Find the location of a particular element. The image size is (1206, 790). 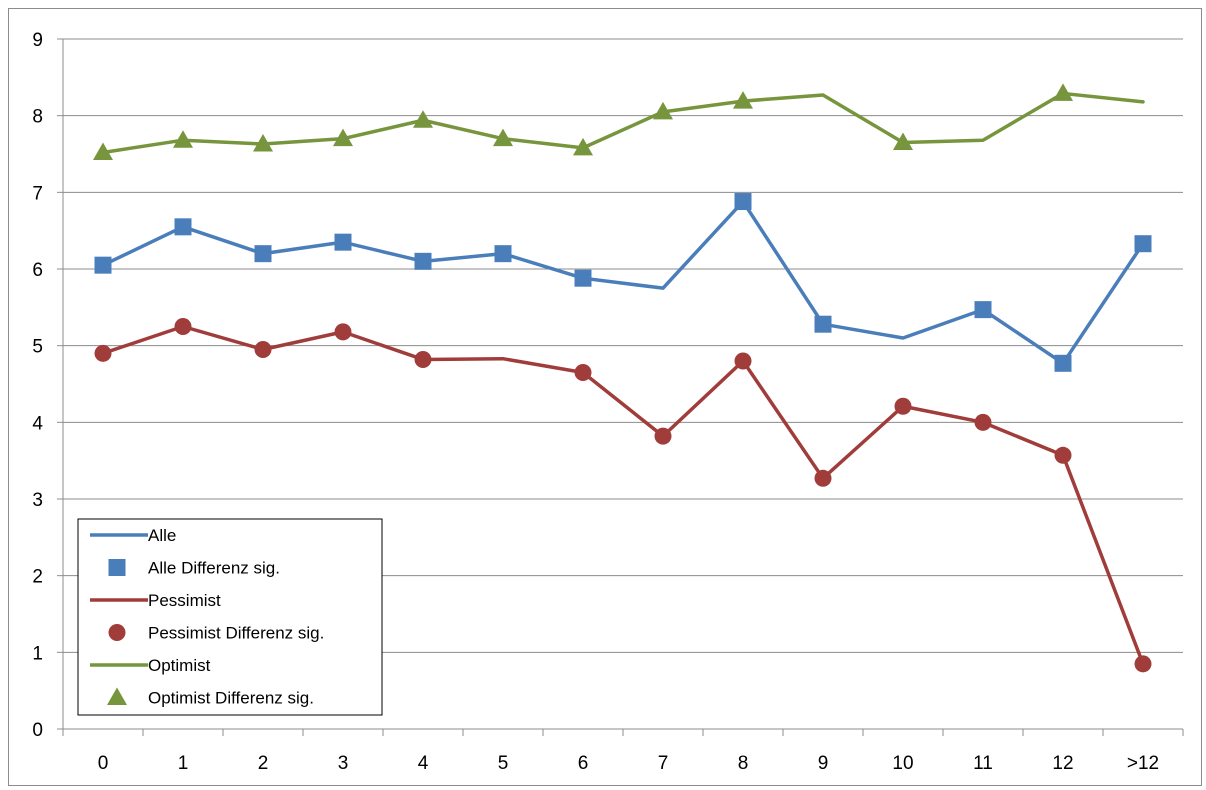

y-tick-label-4: 4 is located at coordinates (37, 423).